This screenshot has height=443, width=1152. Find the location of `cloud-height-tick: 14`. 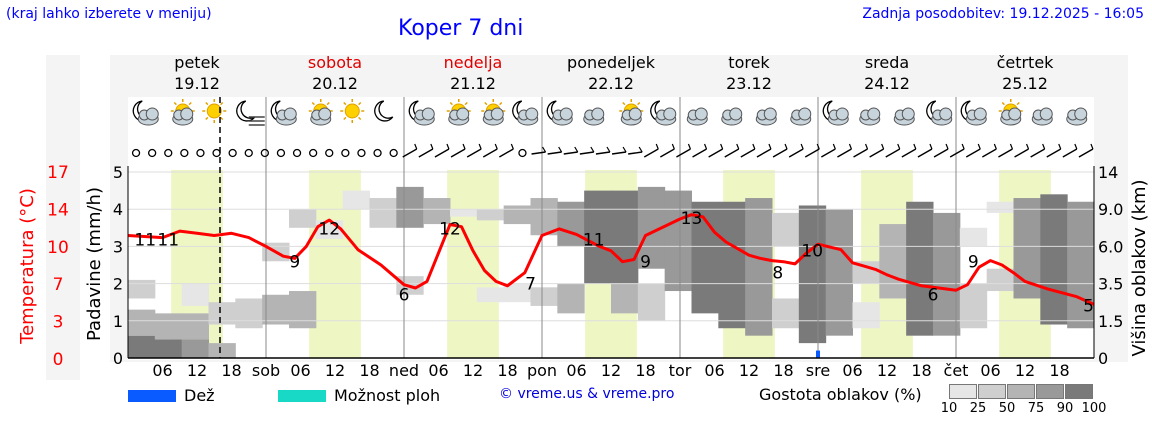

cloud-height-tick: 14 is located at coordinates (1108, 172).